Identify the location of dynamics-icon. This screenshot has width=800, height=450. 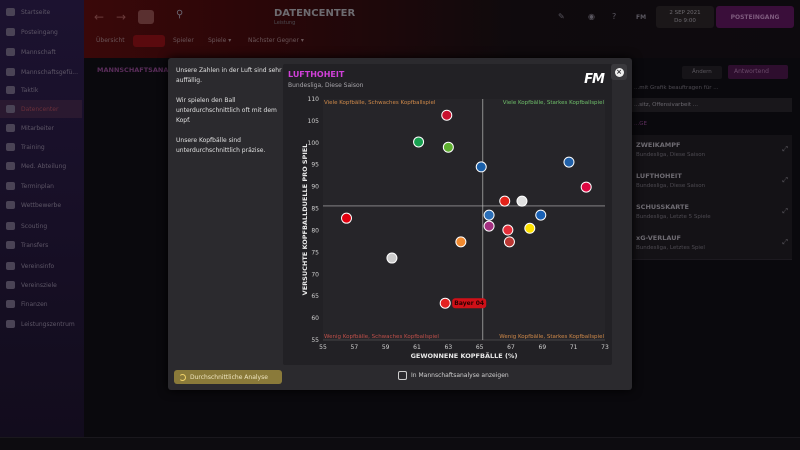
(10, 72).